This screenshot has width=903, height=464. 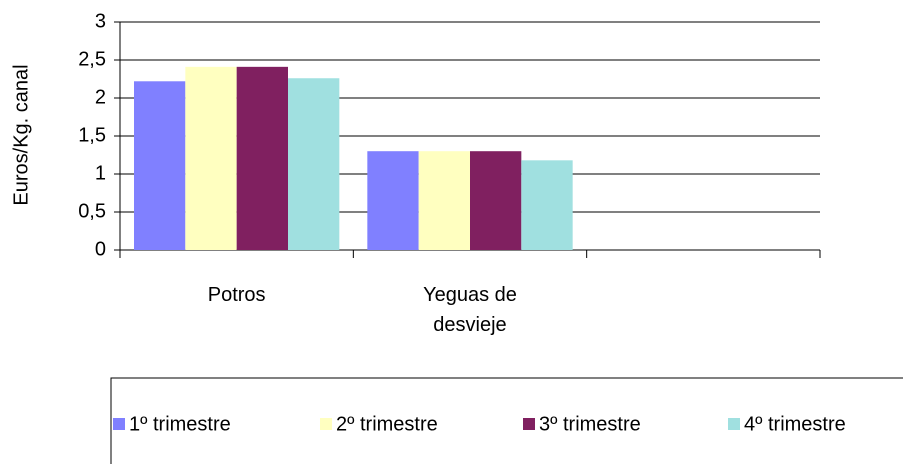 I want to click on y-tick-label: 2, so click(x=100, y=97).